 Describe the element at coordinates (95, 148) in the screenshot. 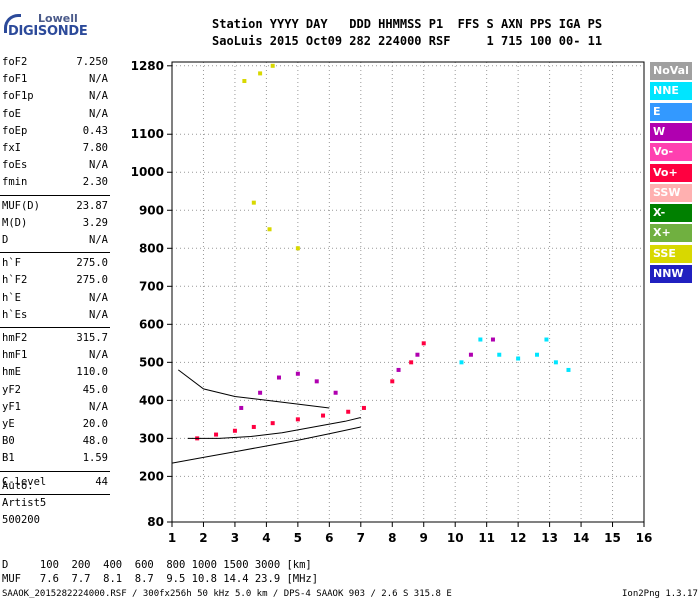

I see `parameter-value: 7.80` at that location.